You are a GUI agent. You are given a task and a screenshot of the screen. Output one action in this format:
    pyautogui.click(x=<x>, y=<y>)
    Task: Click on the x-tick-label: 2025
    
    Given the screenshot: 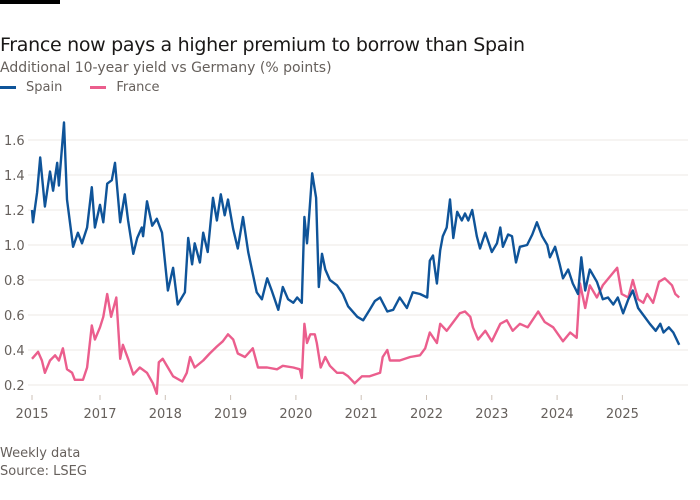 What is the action you would take?
    pyautogui.click(x=622, y=414)
    